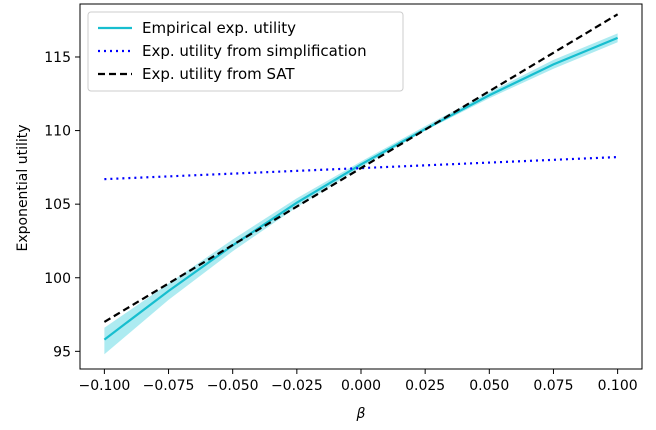 The width and height of the screenshot is (656, 430). I want to click on x-tick-label: −0.100, so click(104, 386).